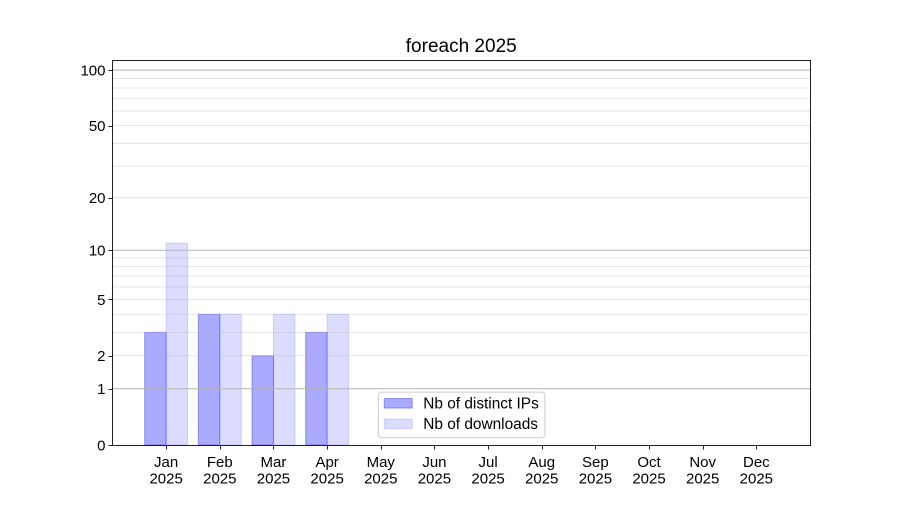 Image resolution: width=900 pixels, height=505 pixels. Describe the element at coordinates (97, 251) in the screenshot. I see `svg-text: 10` at that location.